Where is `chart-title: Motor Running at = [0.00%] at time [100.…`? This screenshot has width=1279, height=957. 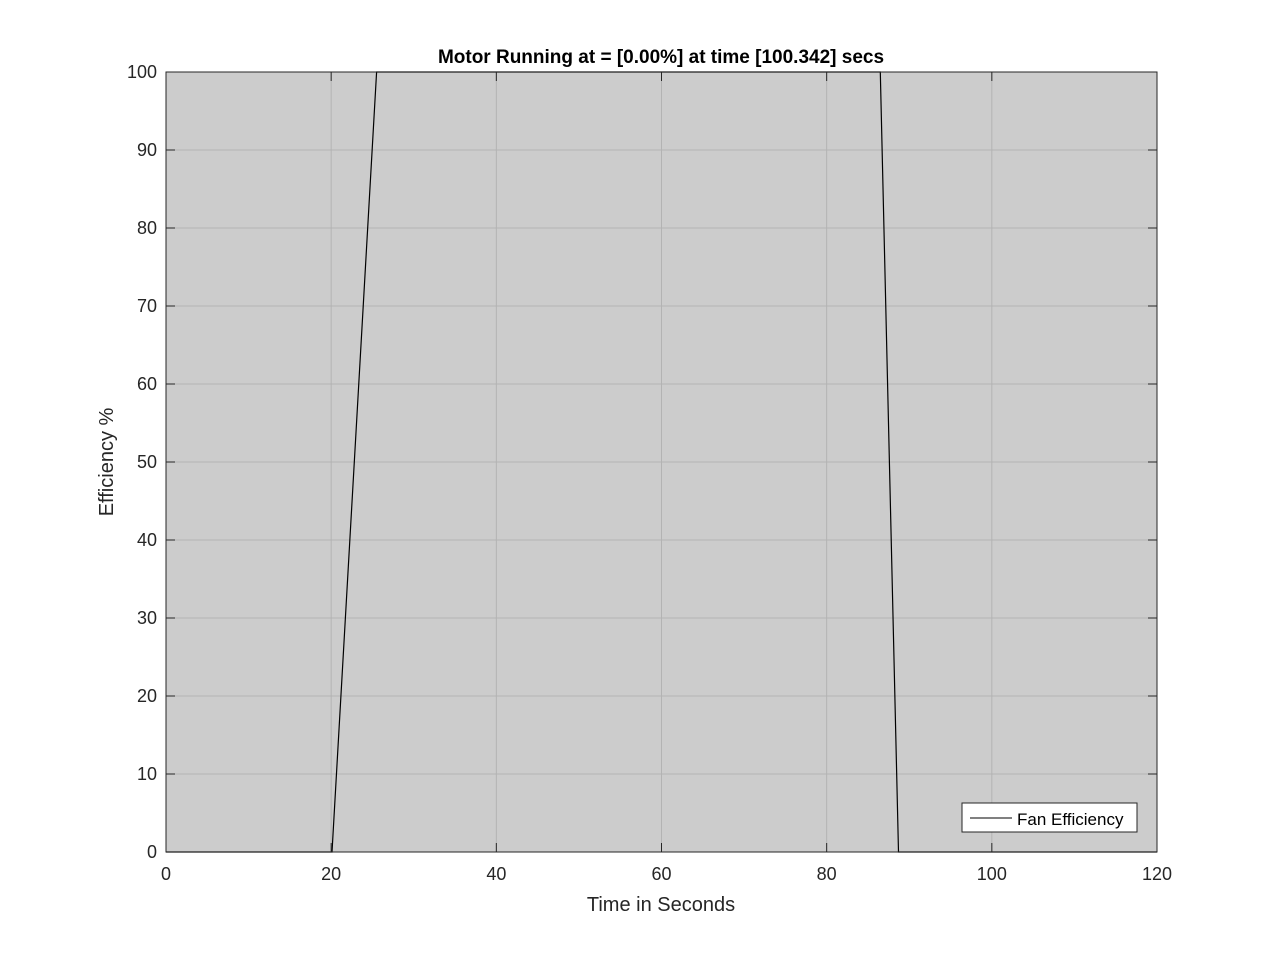 chart-title: Motor Running at = [0.00%] at time [100.… is located at coordinates (661, 57).